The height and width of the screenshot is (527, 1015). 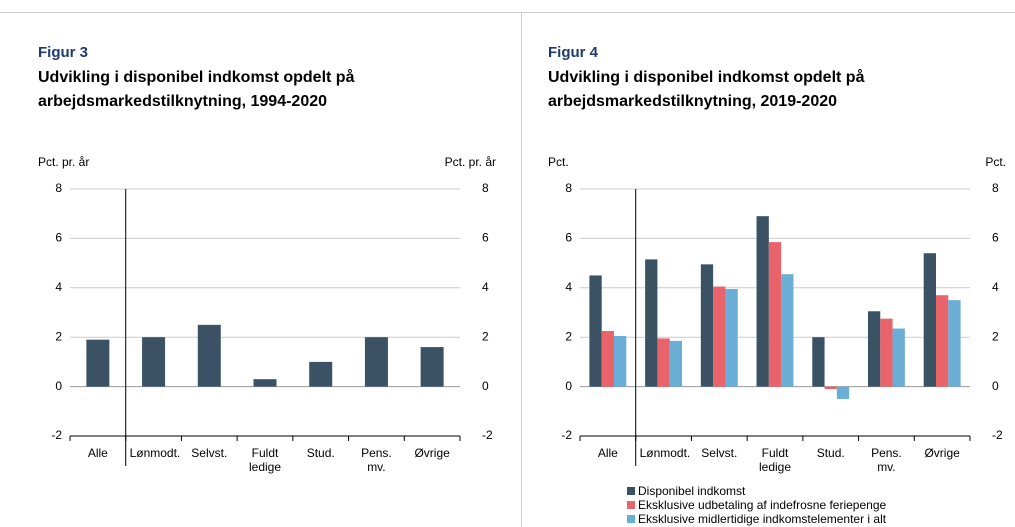 I want to click on y-axis-label: Pct. pr. år, so click(x=63, y=162).